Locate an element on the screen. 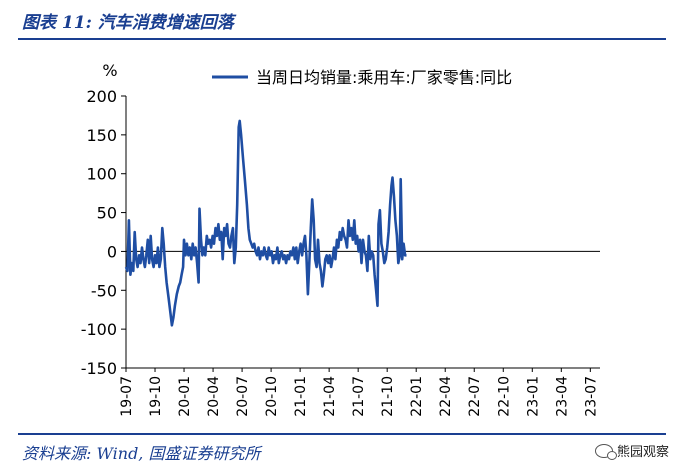  wechat-icon is located at coordinates (605, 451).